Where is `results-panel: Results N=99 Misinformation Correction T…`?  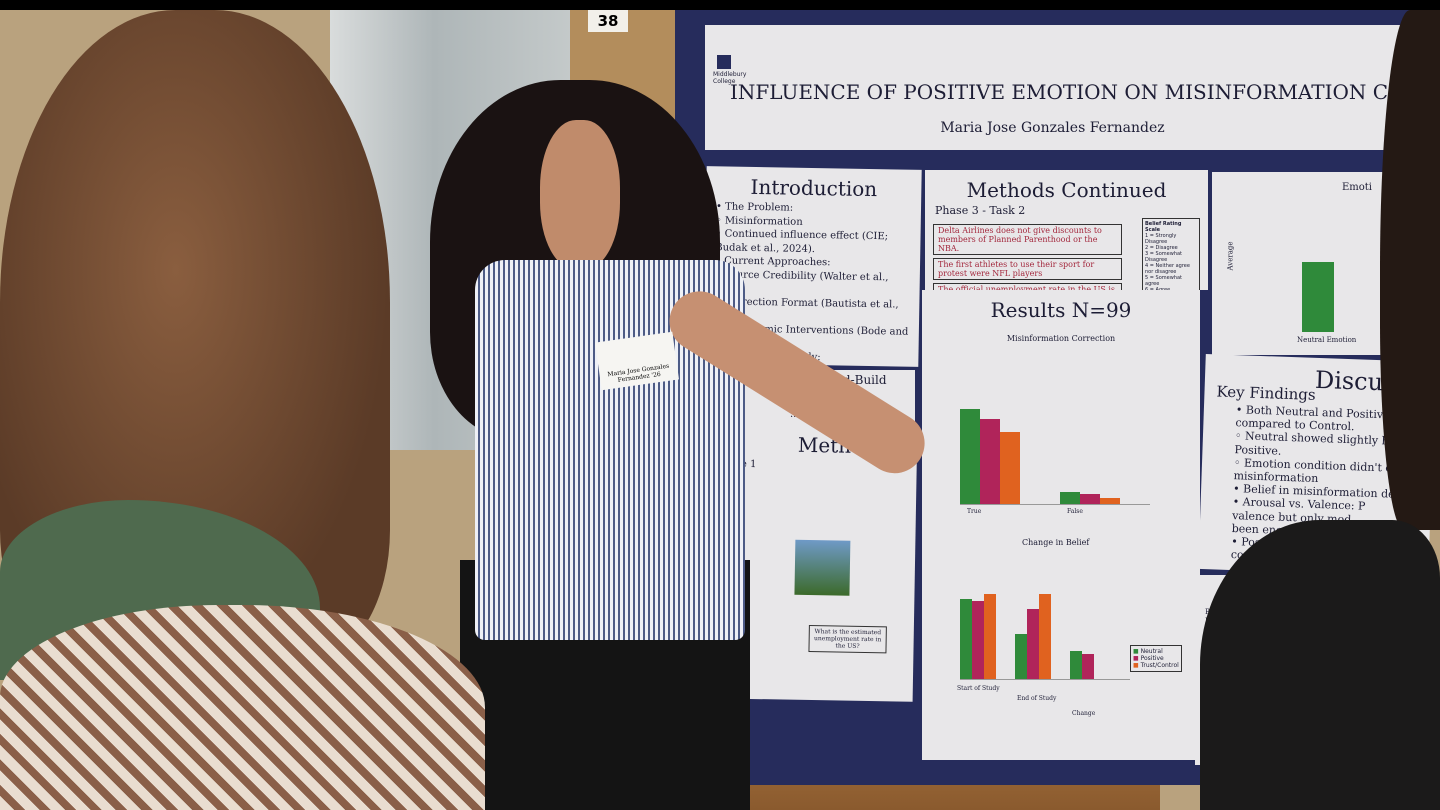
results-panel: Results N=99 Misinformation Correction T… is located at coordinates (1061, 525).